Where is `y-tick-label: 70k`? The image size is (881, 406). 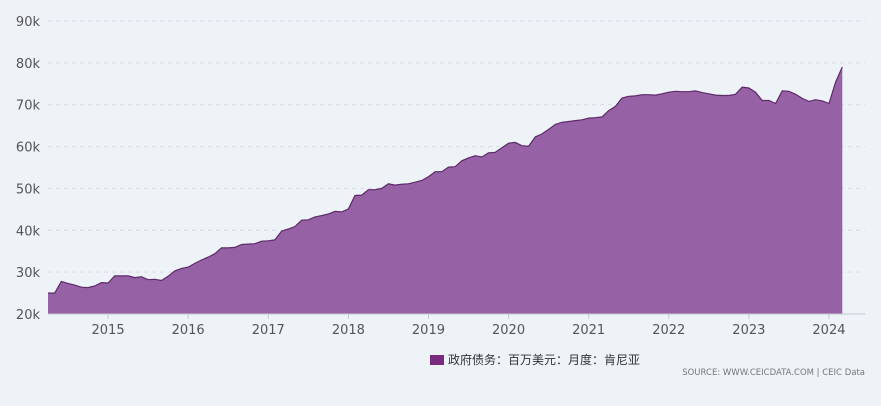 y-tick-label: 70k is located at coordinates (28, 106).